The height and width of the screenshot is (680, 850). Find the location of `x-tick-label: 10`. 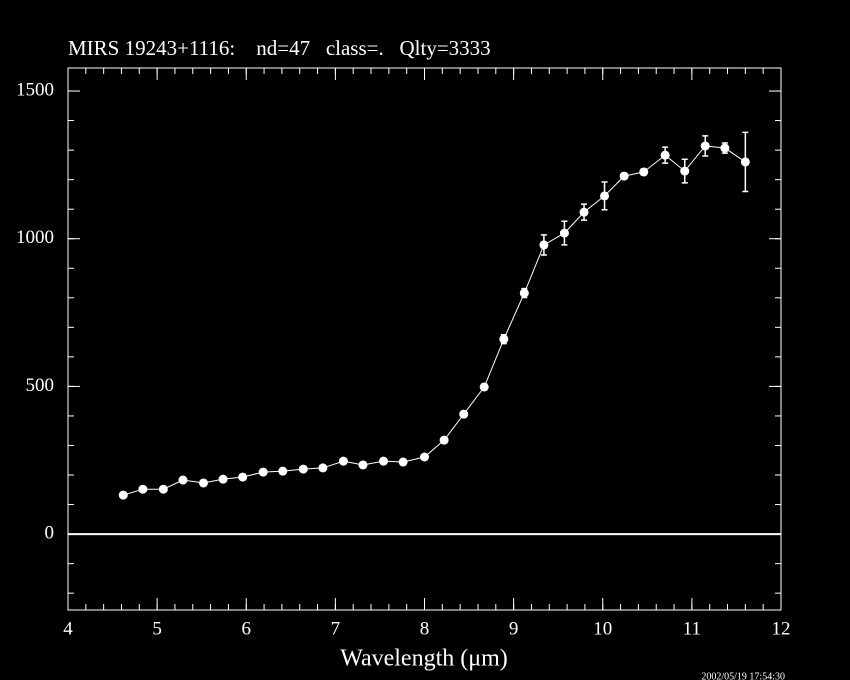

x-tick-label: 10 is located at coordinates (602, 628).